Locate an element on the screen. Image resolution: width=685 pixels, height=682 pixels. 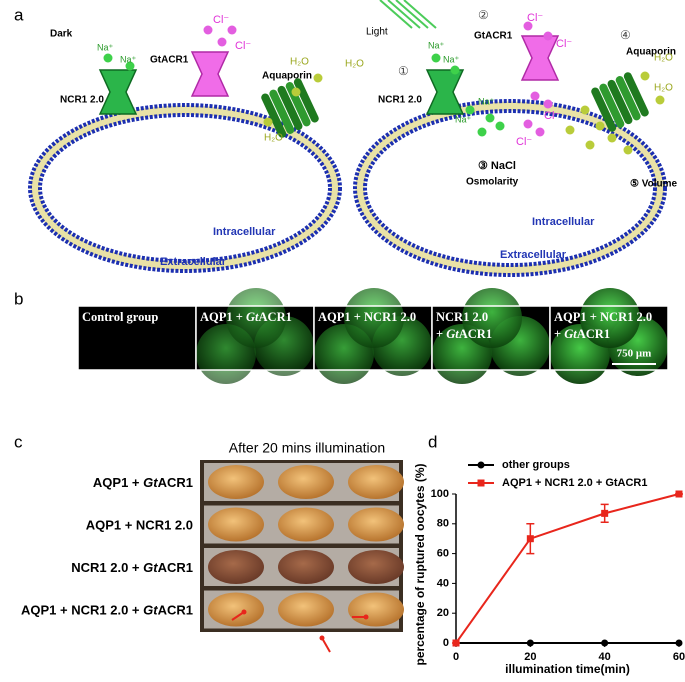
panel-label: a is located at coordinates (19, 14).